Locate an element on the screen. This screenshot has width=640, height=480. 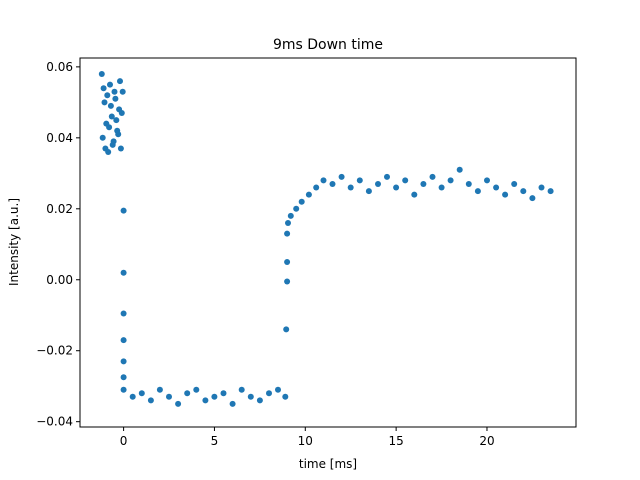
y-tick-label: −0.02 is located at coordinates (54, 351).